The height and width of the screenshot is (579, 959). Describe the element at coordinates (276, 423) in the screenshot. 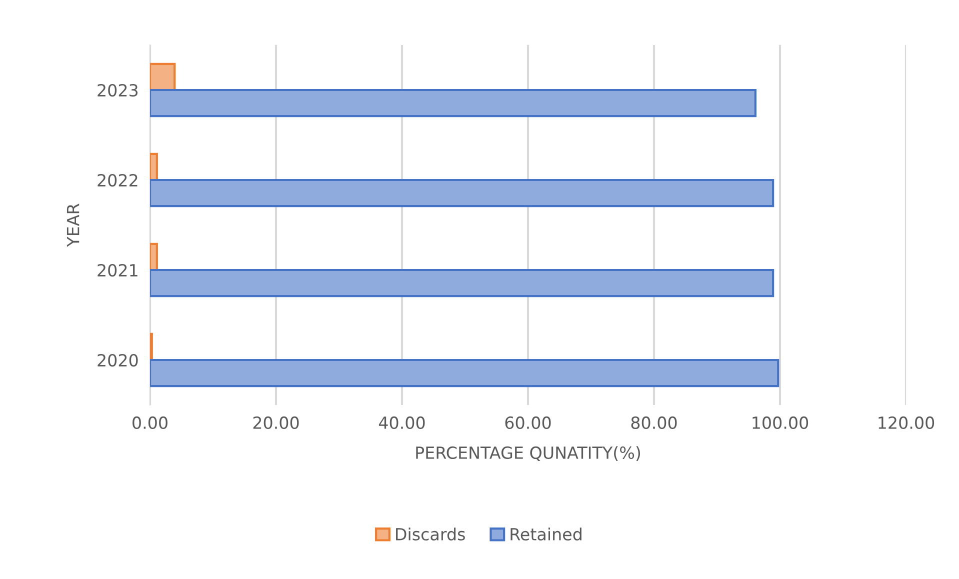

I see `x-tick-label: 20.00` at that location.